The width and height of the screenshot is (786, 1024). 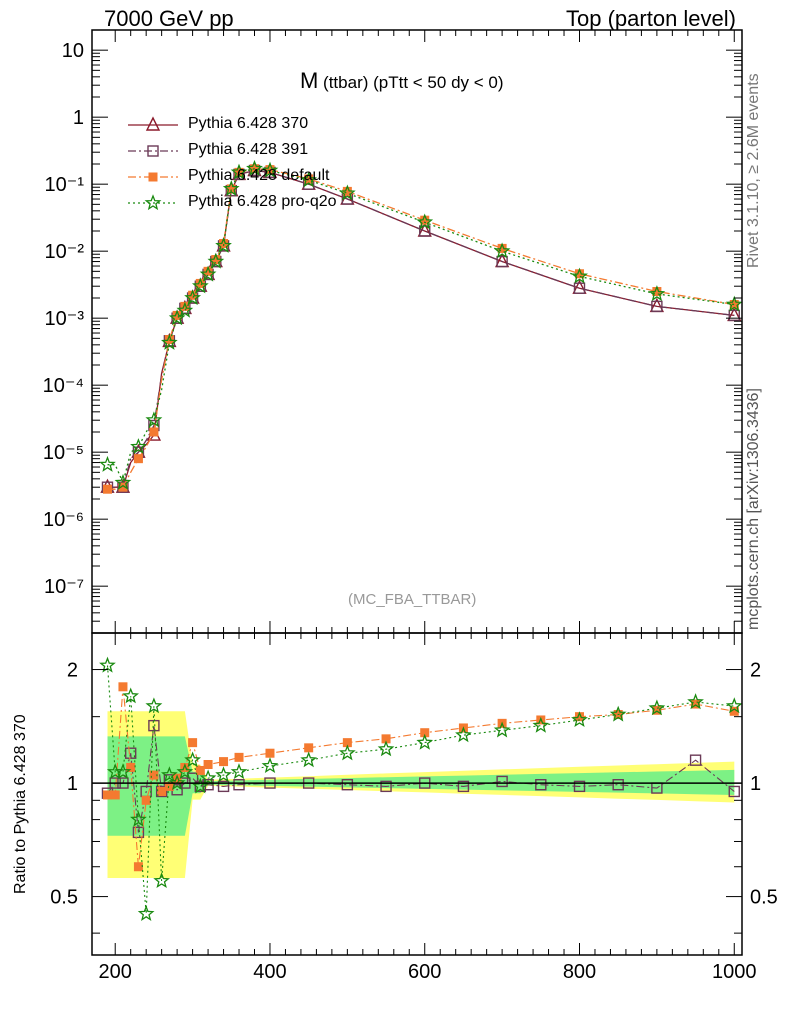 I want to click on ratio-y-axis-label: Ratio to Pythia 6.428 370, so click(x=20, y=804).